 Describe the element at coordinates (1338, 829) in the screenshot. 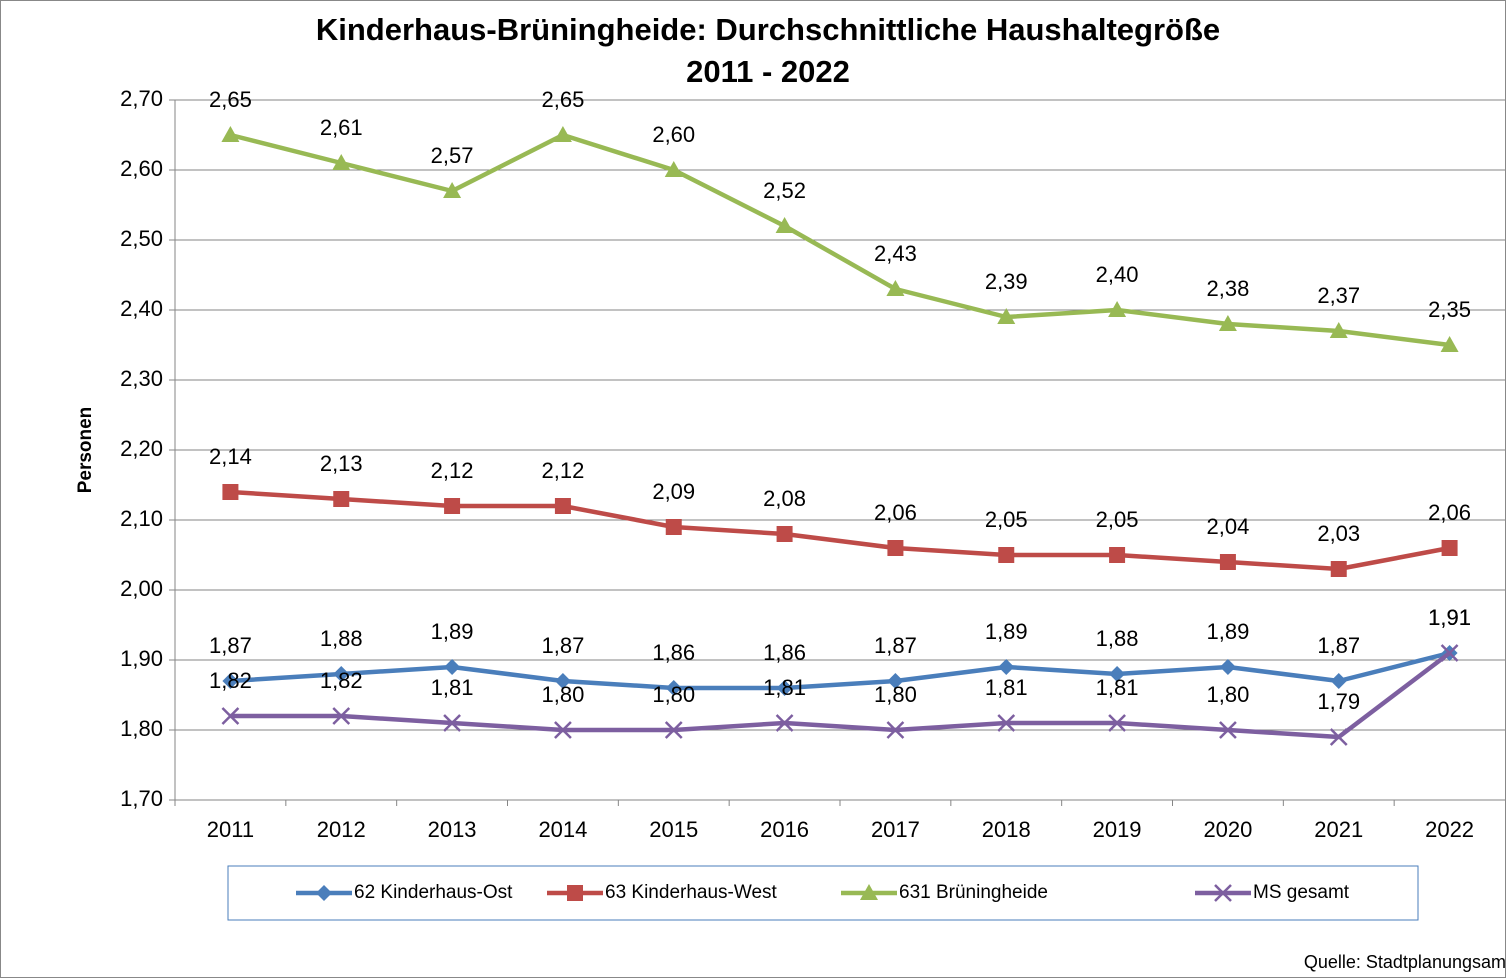

I see `x-tick-label: 2021` at that location.